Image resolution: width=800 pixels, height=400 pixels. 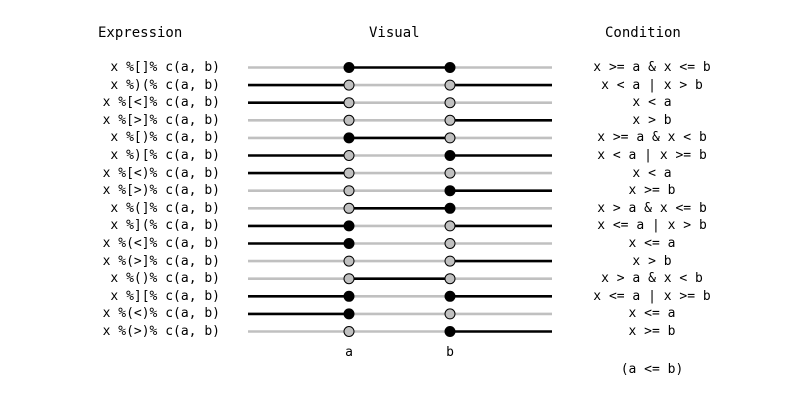 What do you see at coordinates (165, 208) in the screenshot?
I see `expression-text: x %(]% c(a, b)` at bounding box center [165, 208].